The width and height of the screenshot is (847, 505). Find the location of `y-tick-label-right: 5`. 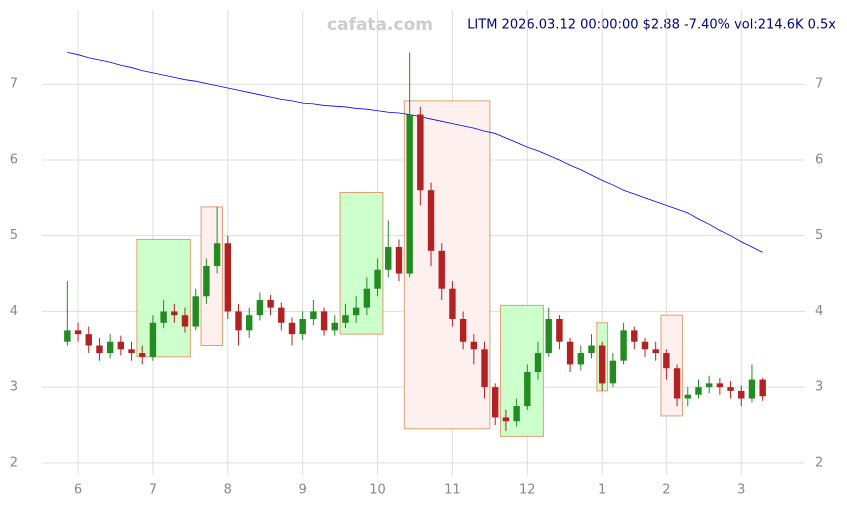

y-tick-label-right: 5 is located at coordinates (819, 235).